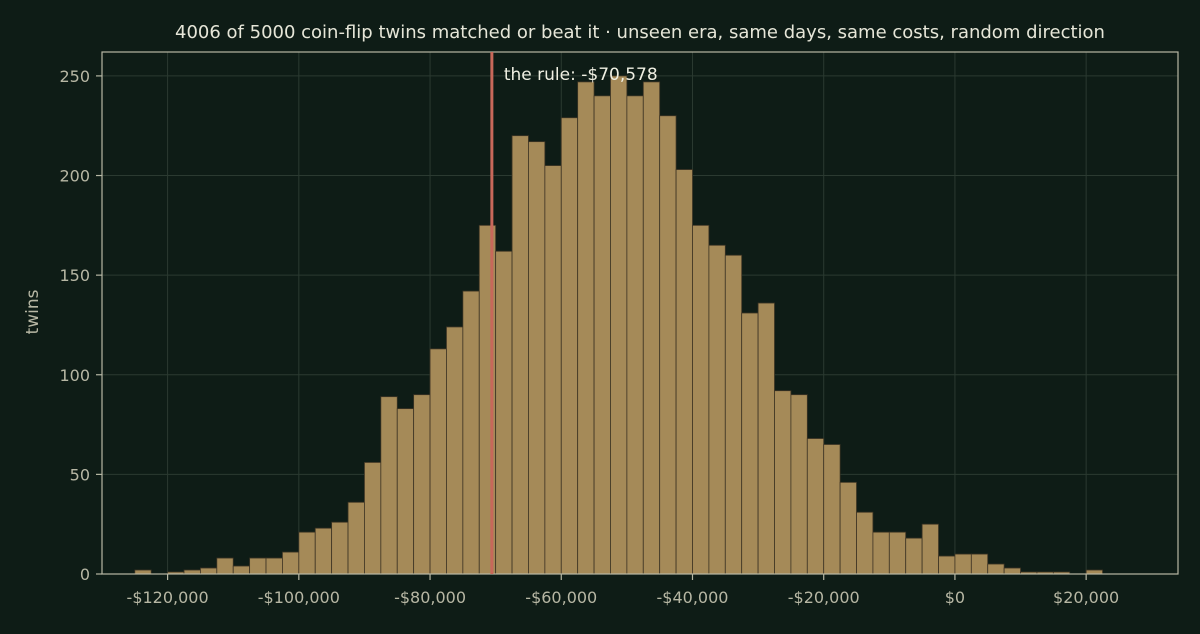 The height and width of the screenshot is (634, 1200). I want to click on x-tick-label: $0, so click(955, 597).